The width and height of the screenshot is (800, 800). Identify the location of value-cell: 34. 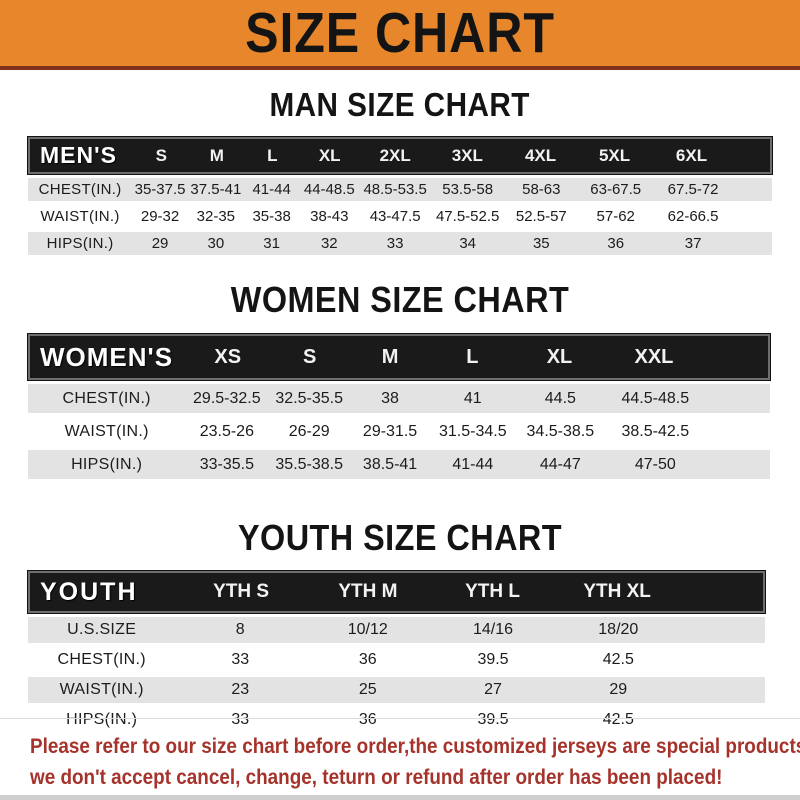
(468, 243).